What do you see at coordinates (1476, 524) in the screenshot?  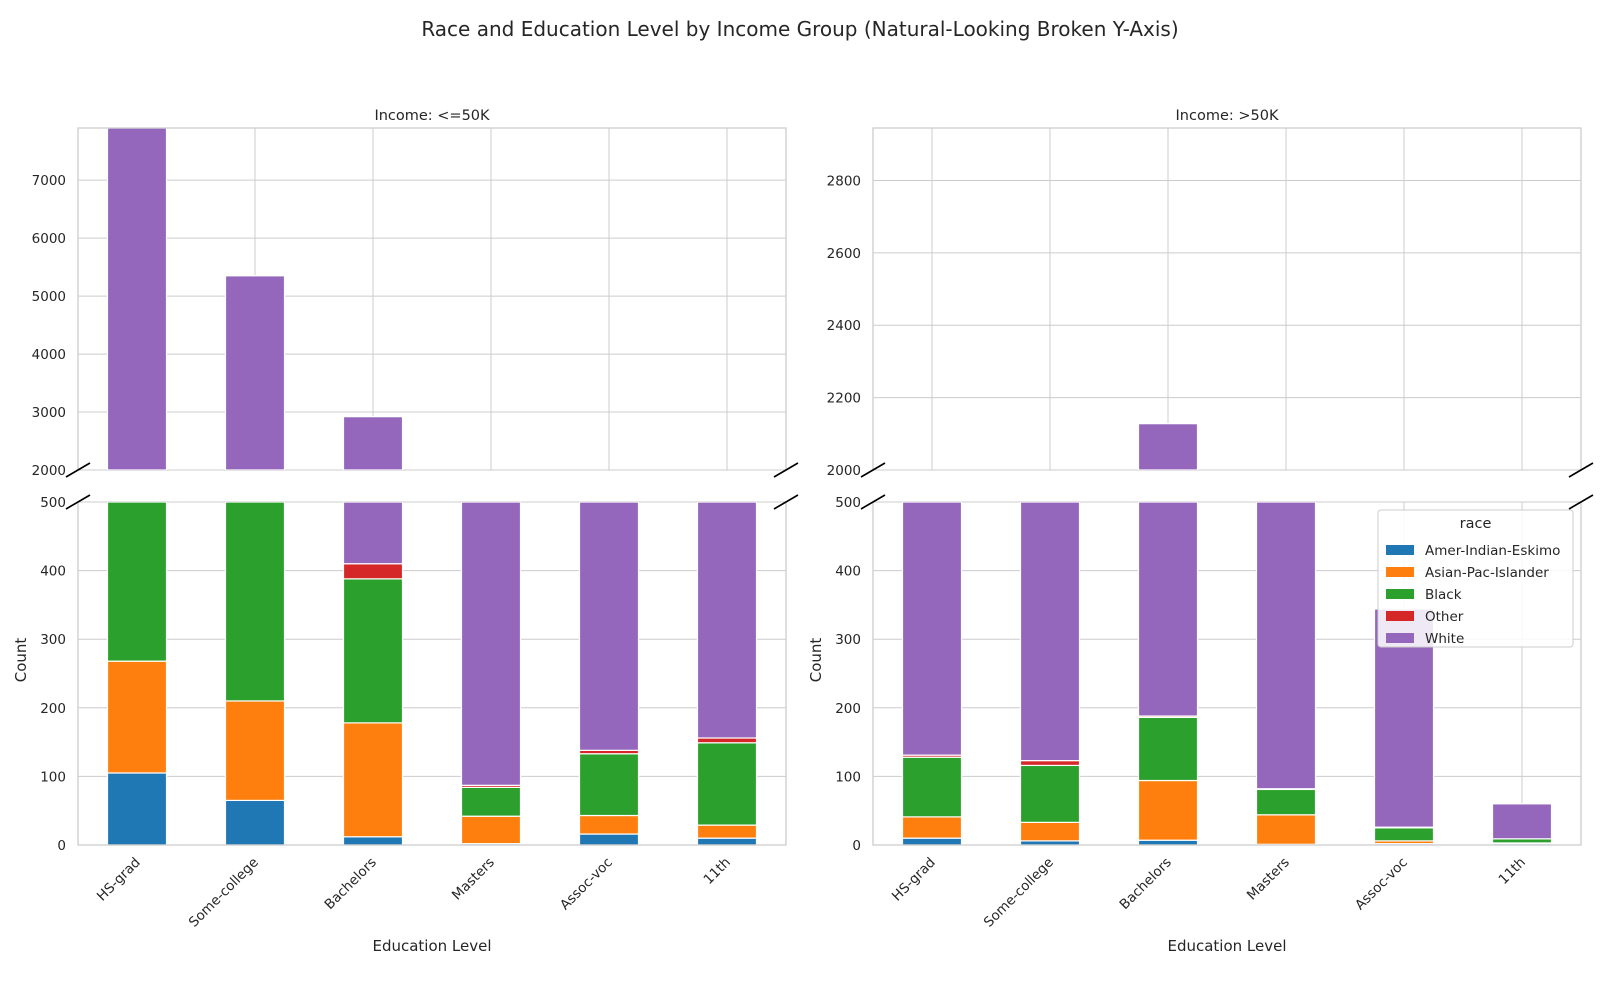 I see `legend-title: race` at bounding box center [1476, 524].